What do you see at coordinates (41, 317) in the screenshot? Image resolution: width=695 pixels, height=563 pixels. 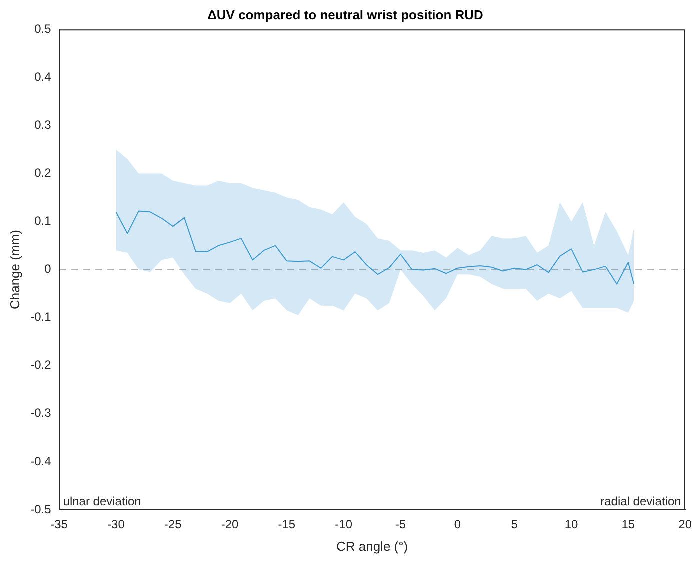 I see `y-tick-label: -0.1` at bounding box center [41, 317].